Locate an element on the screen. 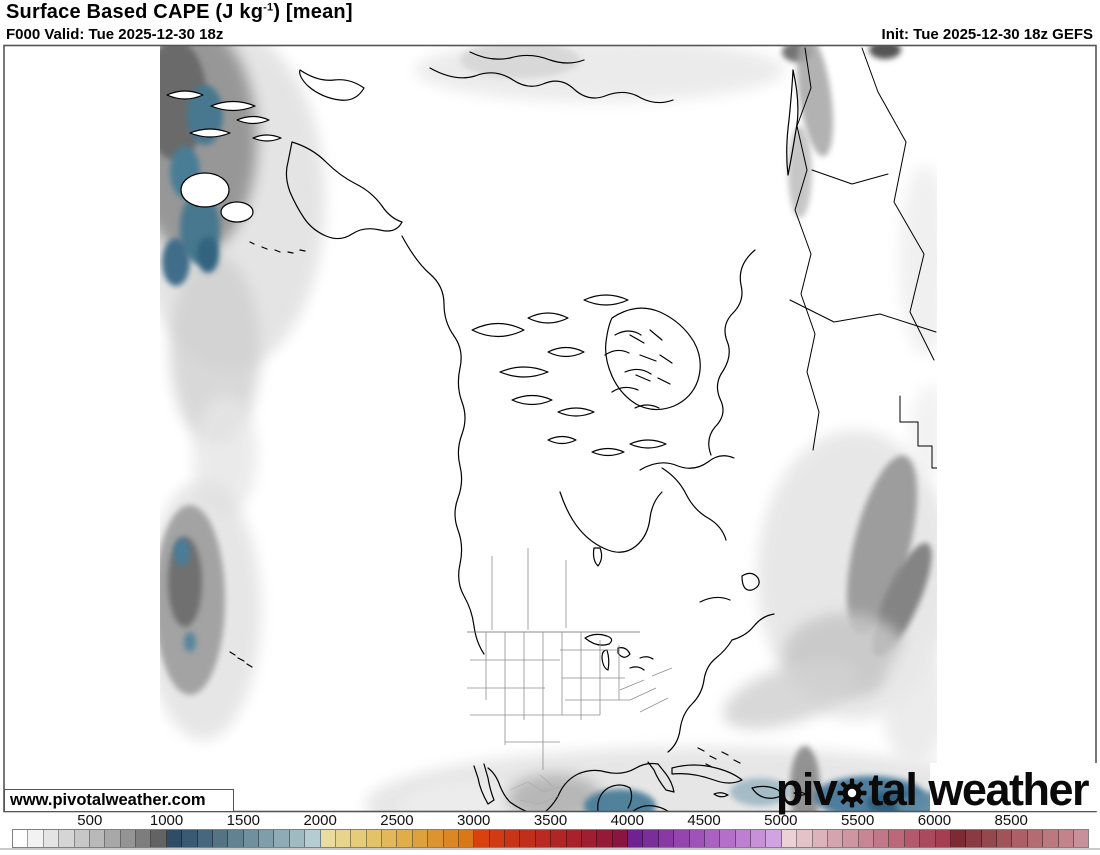  colorbar-tick-label: 8500 is located at coordinates (1011, 820).